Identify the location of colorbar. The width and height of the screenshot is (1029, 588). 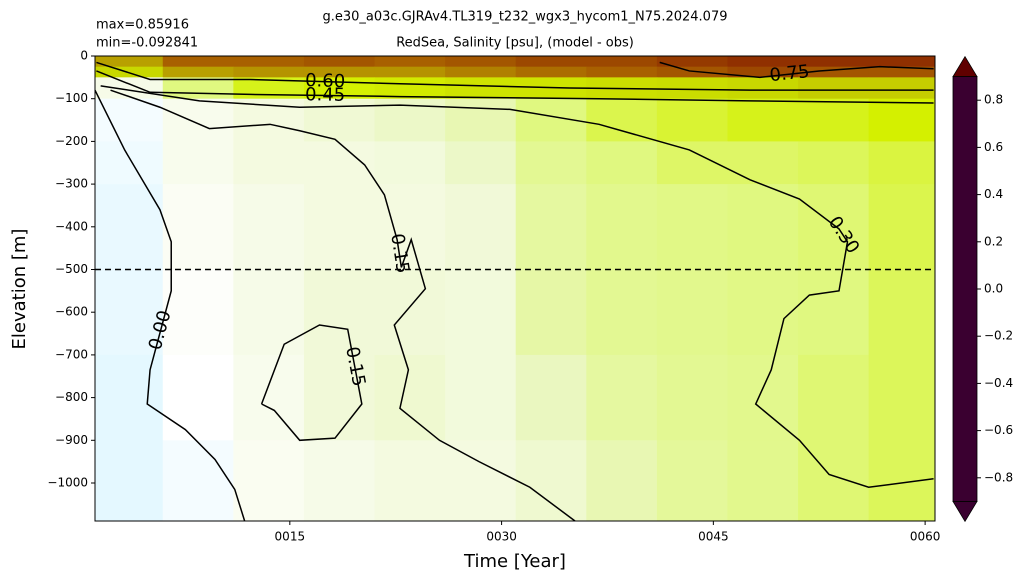
(965, 289).